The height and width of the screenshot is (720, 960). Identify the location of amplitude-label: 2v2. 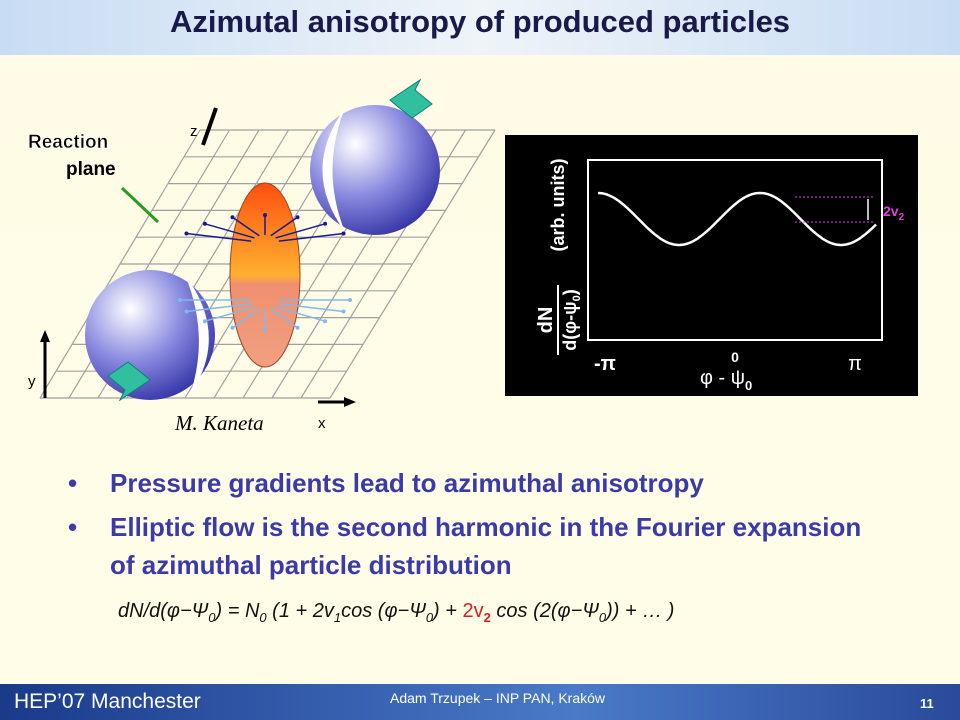
(894, 213).